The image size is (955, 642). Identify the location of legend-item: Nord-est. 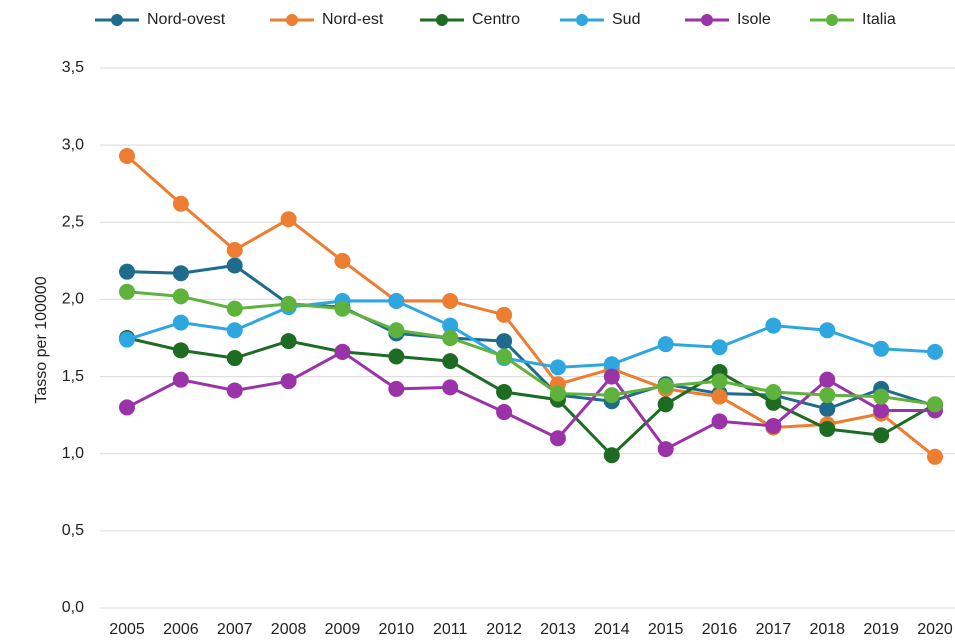
(327, 19).